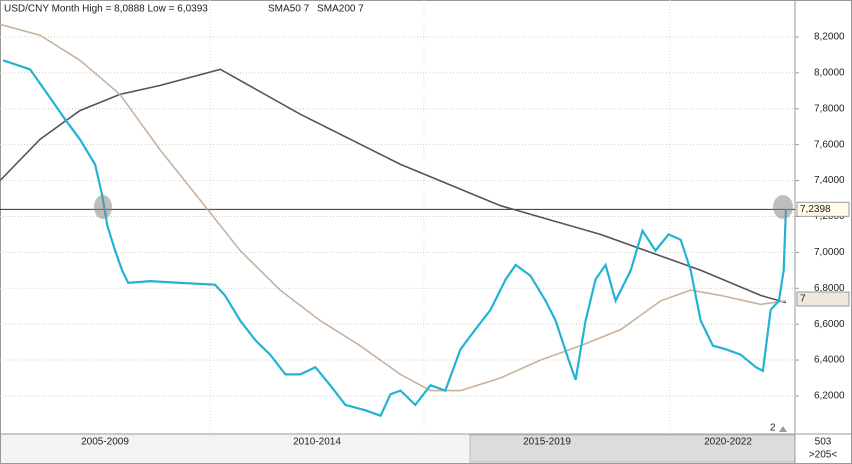 This screenshot has height=464, width=852. I want to click on period-label: 2020-2022, so click(728, 442).